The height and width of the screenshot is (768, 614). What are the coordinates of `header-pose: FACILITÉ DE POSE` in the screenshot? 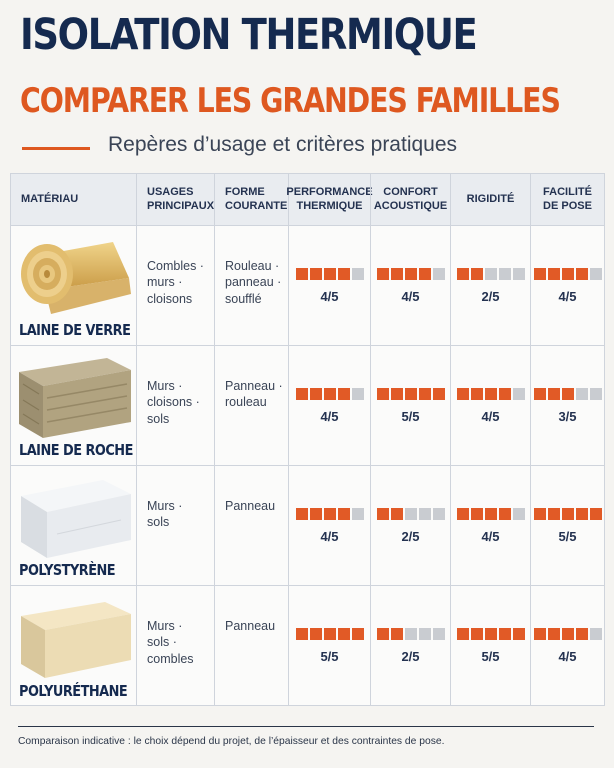 It's located at (567, 200).